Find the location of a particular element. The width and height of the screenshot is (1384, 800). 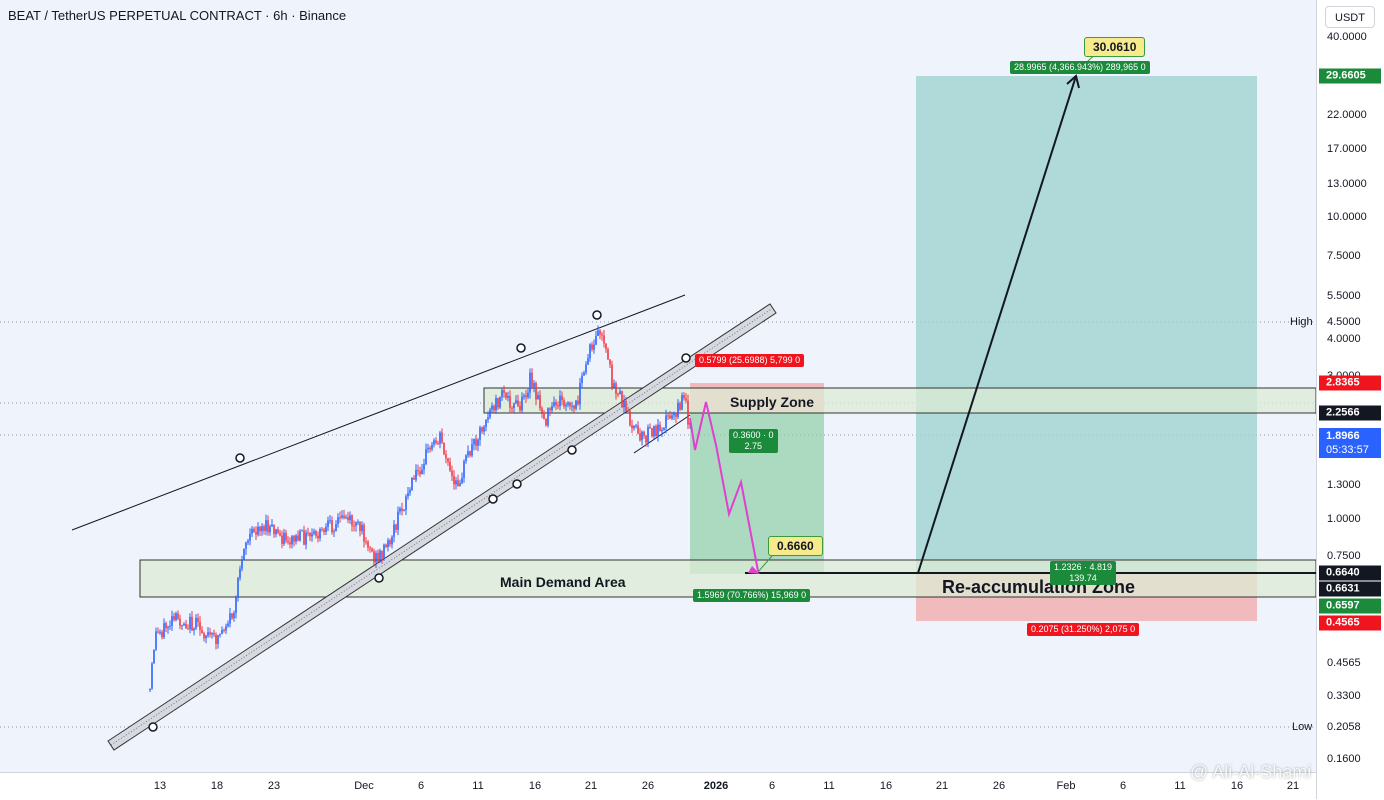

author-watermark: @ Ali-Al-Shami is located at coordinates (1251, 772).